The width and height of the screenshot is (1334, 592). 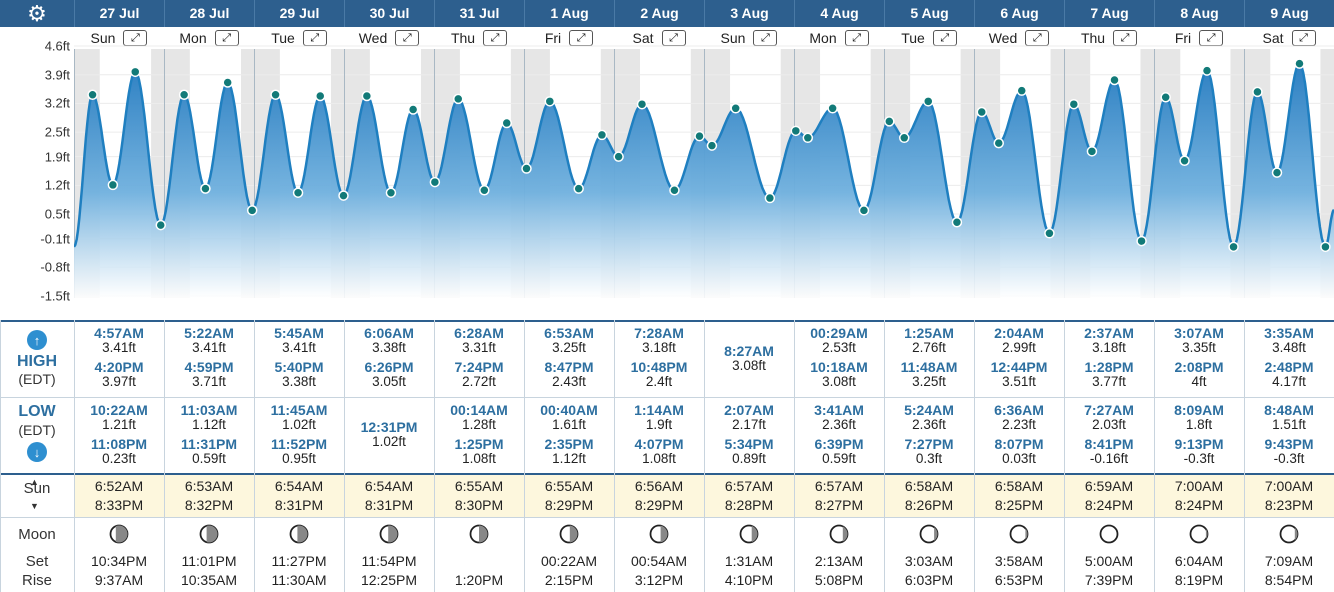 What do you see at coordinates (299, 13) in the screenshot?
I see `date-label: 29 Jul` at bounding box center [299, 13].